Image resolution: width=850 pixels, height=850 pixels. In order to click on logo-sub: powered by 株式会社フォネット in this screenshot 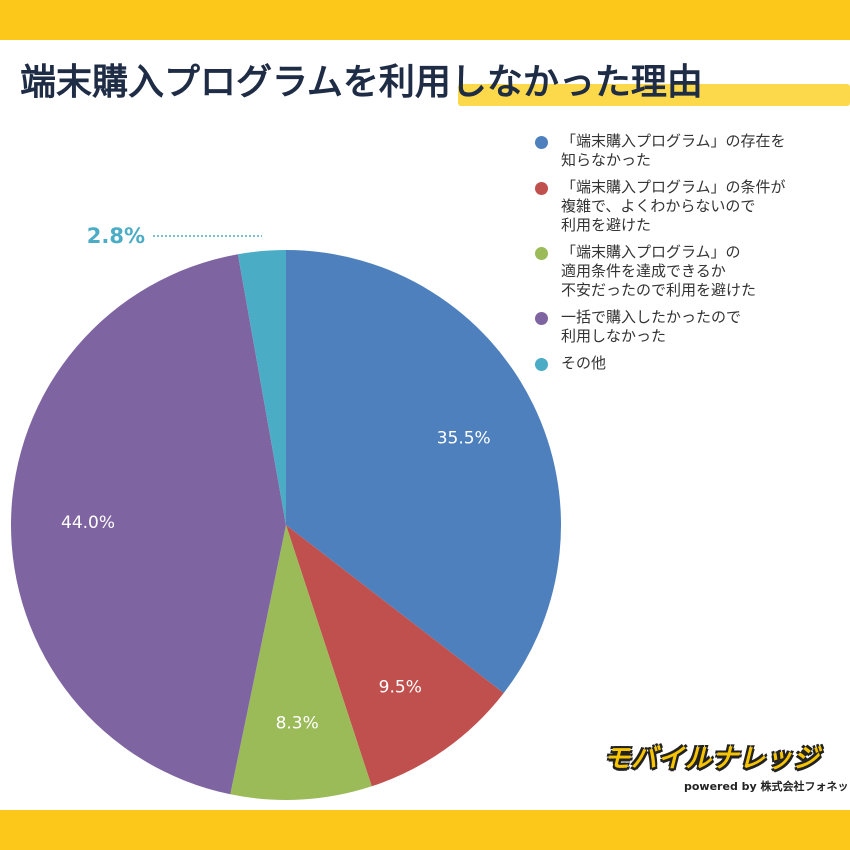, I will do `click(767, 786)`.